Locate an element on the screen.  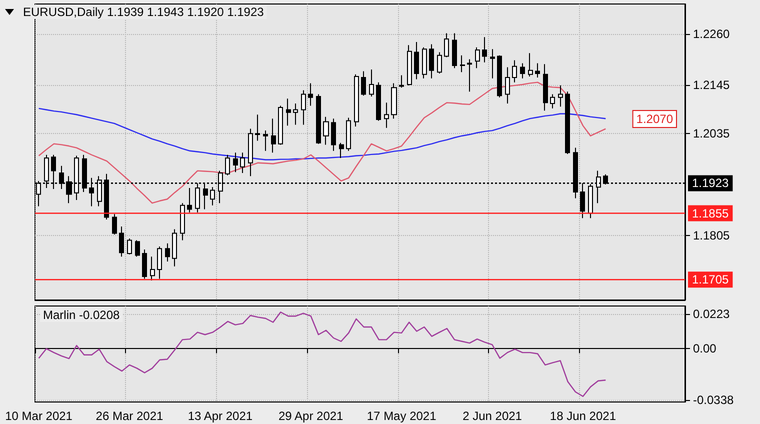
x-tick-label: 18 Jun 2021 is located at coordinates (583, 416).